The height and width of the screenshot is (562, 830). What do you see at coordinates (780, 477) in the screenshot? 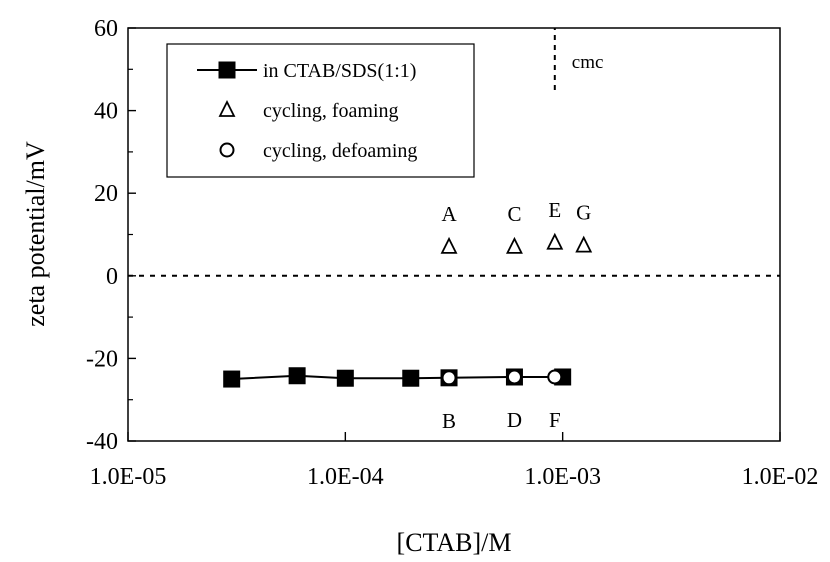
I see `x-tick-label: 1.0E-02` at bounding box center [780, 477].